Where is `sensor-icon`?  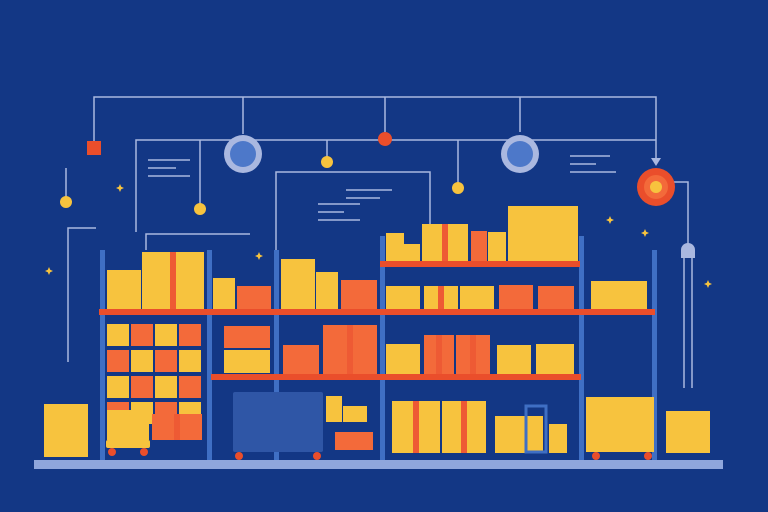 sensor-icon is located at coordinates (688, 250).